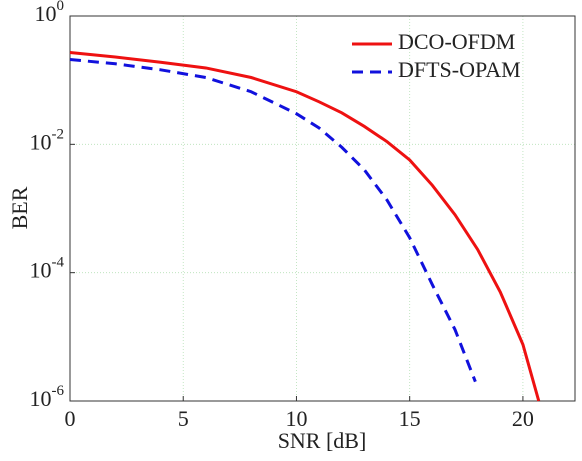  Describe the element at coordinates (296, 418) in the screenshot. I see `x-tick-label: 10` at that location.